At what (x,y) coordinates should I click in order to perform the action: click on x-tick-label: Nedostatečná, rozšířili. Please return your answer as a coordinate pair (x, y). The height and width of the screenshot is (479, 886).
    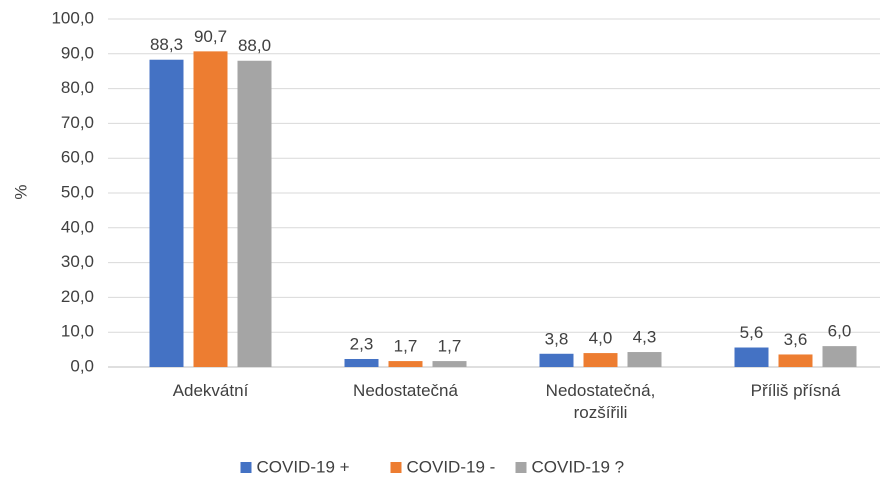
    Looking at the image, I should click on (600, 401).